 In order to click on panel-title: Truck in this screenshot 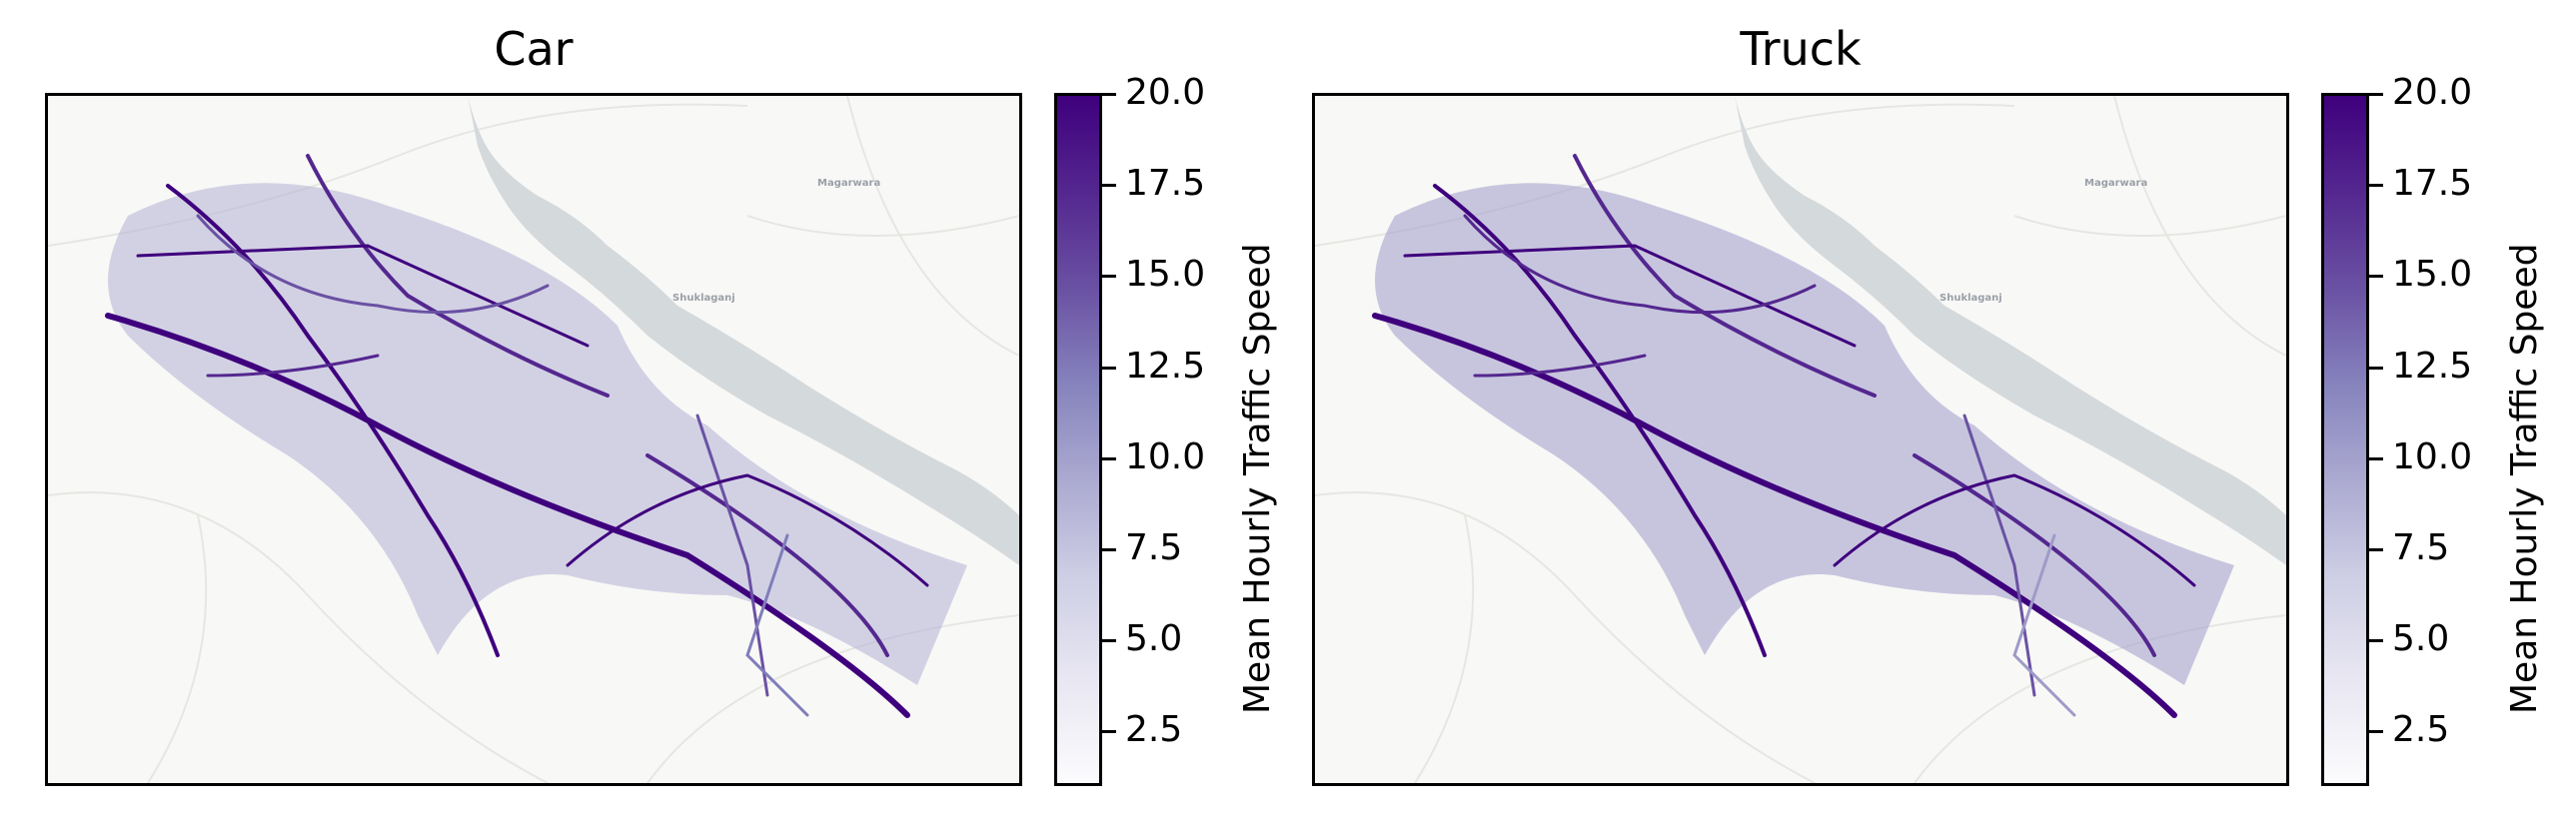, I will do `click(1801, 49)`.